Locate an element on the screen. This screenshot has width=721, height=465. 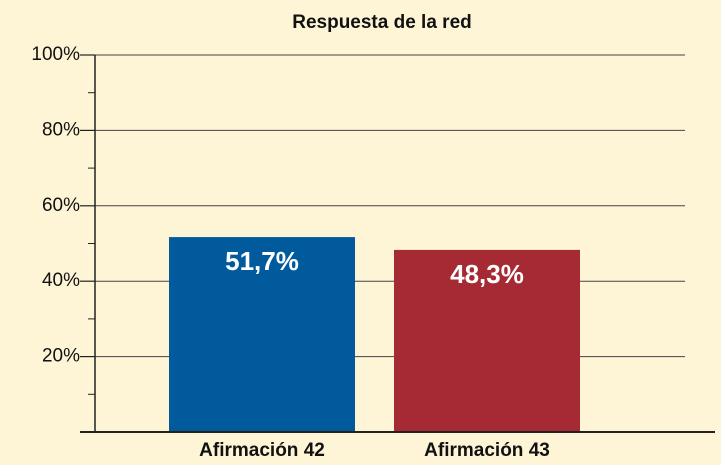
x-tick-label: Afirmación 43 is located at coordinates (487, 450).